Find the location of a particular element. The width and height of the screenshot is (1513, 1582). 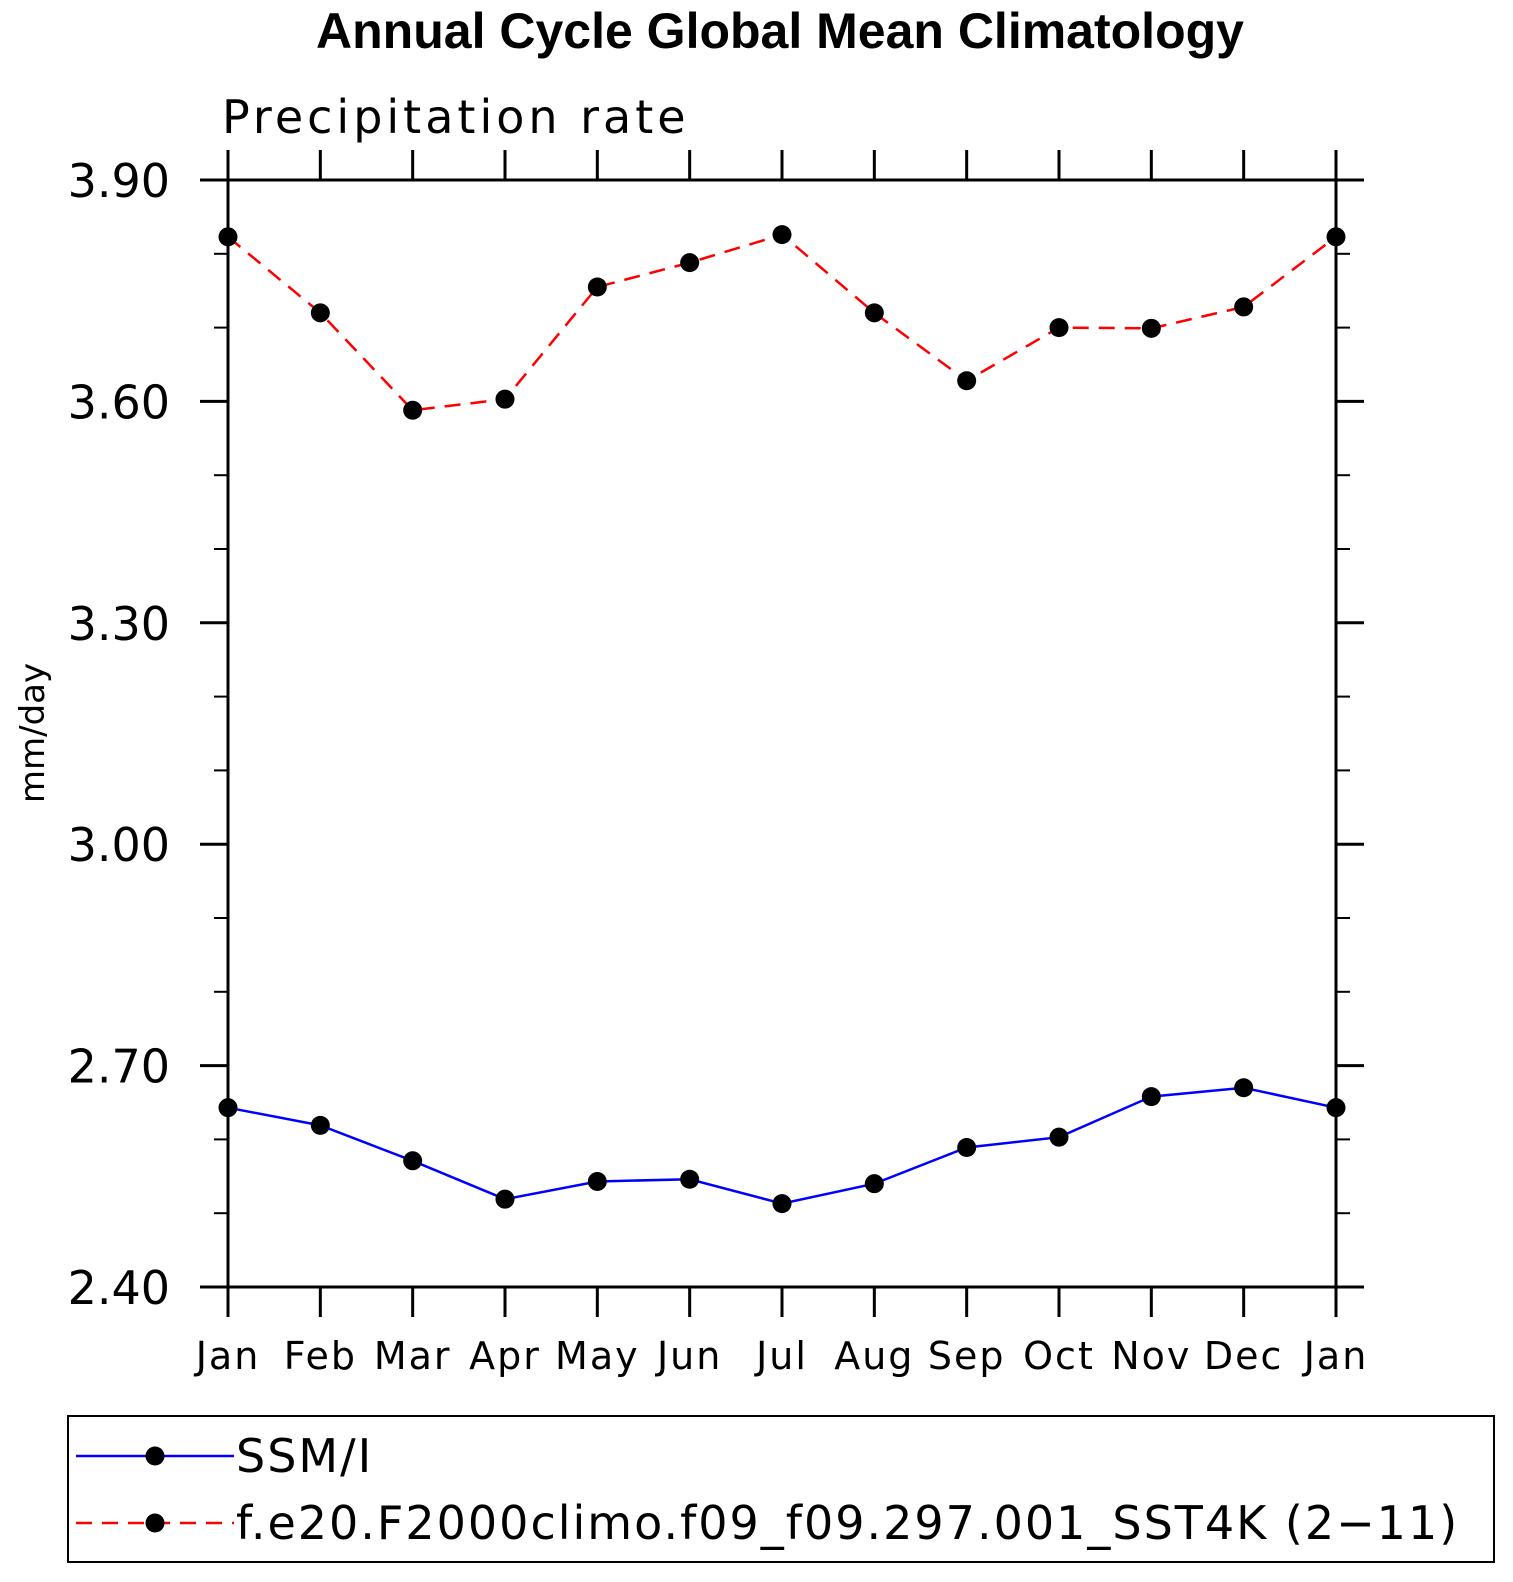

series-sst4k is located at coordinates (782, 322).